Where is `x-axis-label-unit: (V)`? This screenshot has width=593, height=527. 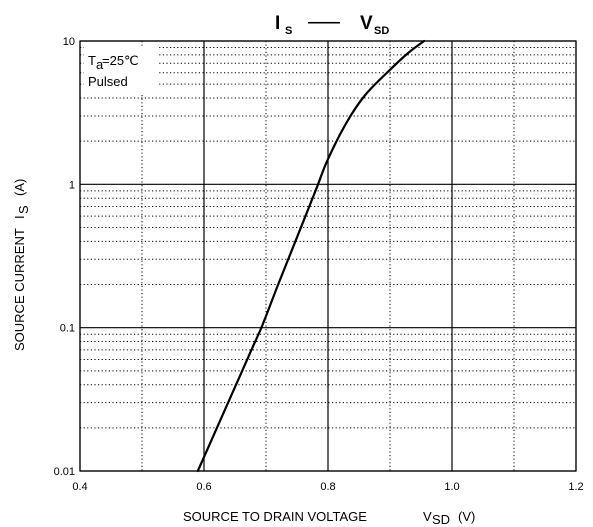 x-axis-label-unit: (V) is located at coordinates (466, 516).